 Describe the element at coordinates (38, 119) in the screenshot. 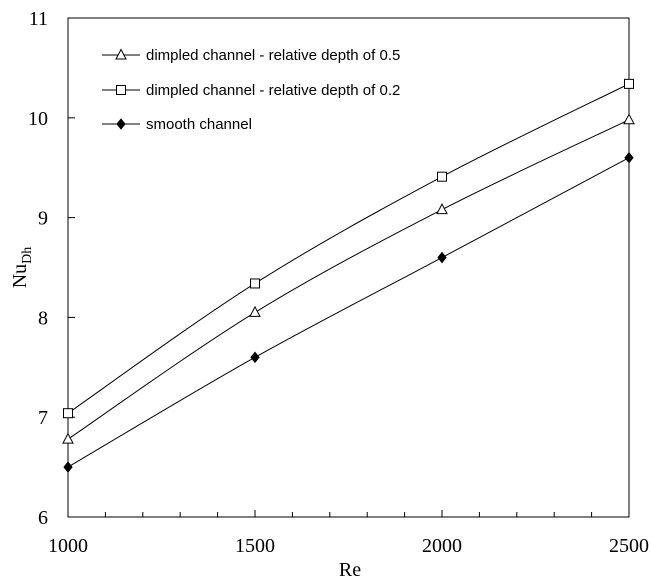

I see `y-tick-label: 10` at that location.